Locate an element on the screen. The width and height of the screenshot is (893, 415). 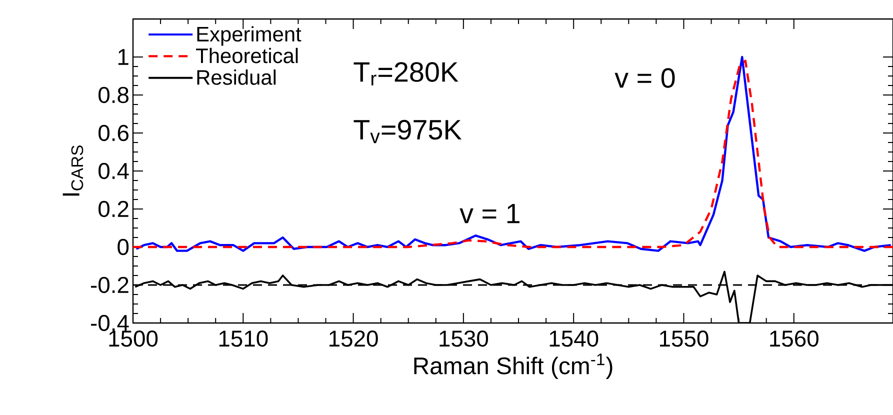
y-tick-label: -0.2 is located at coordinates (109, 285).